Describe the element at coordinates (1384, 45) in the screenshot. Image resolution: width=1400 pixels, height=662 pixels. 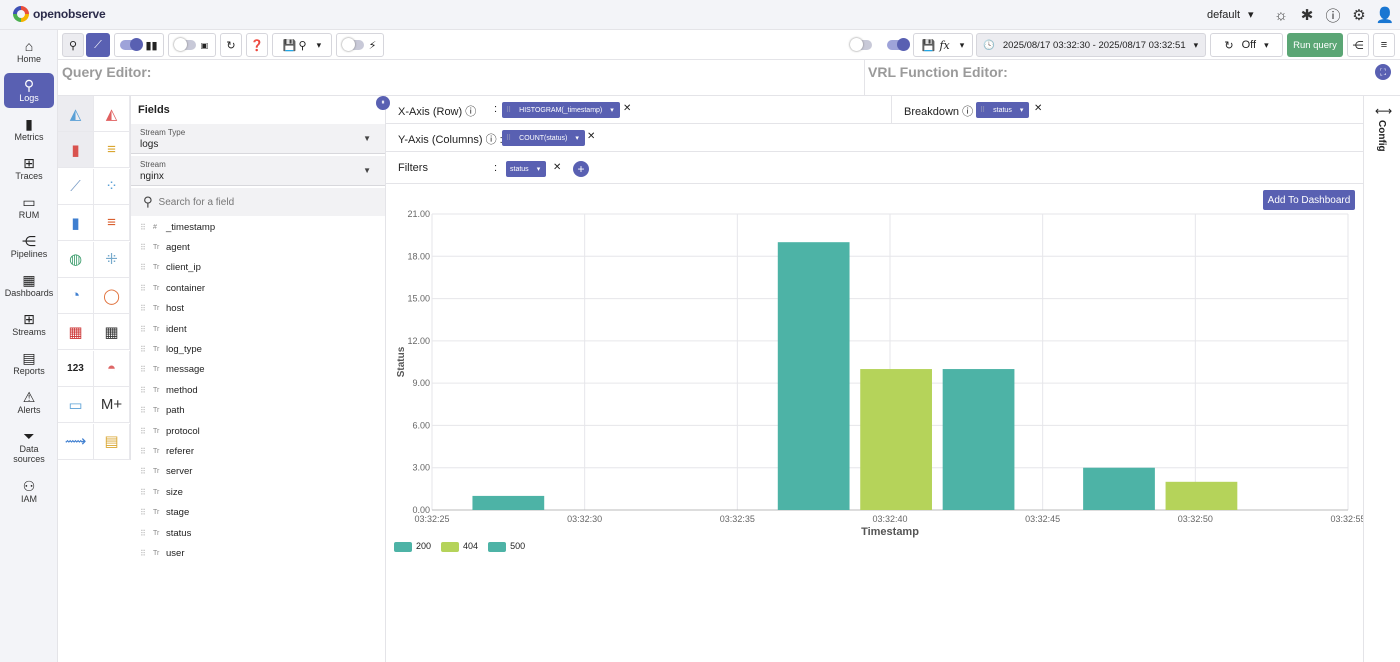
I see `menu-button: ≡` at that location.